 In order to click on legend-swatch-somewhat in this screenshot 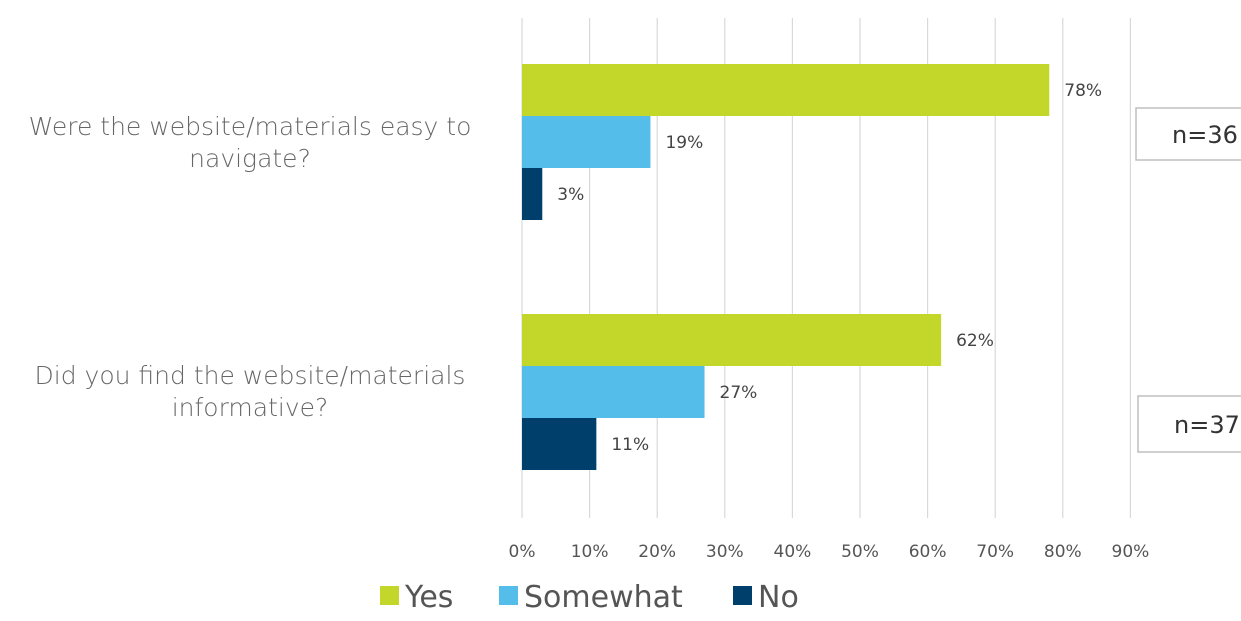, I will do `click(508, 595)`.